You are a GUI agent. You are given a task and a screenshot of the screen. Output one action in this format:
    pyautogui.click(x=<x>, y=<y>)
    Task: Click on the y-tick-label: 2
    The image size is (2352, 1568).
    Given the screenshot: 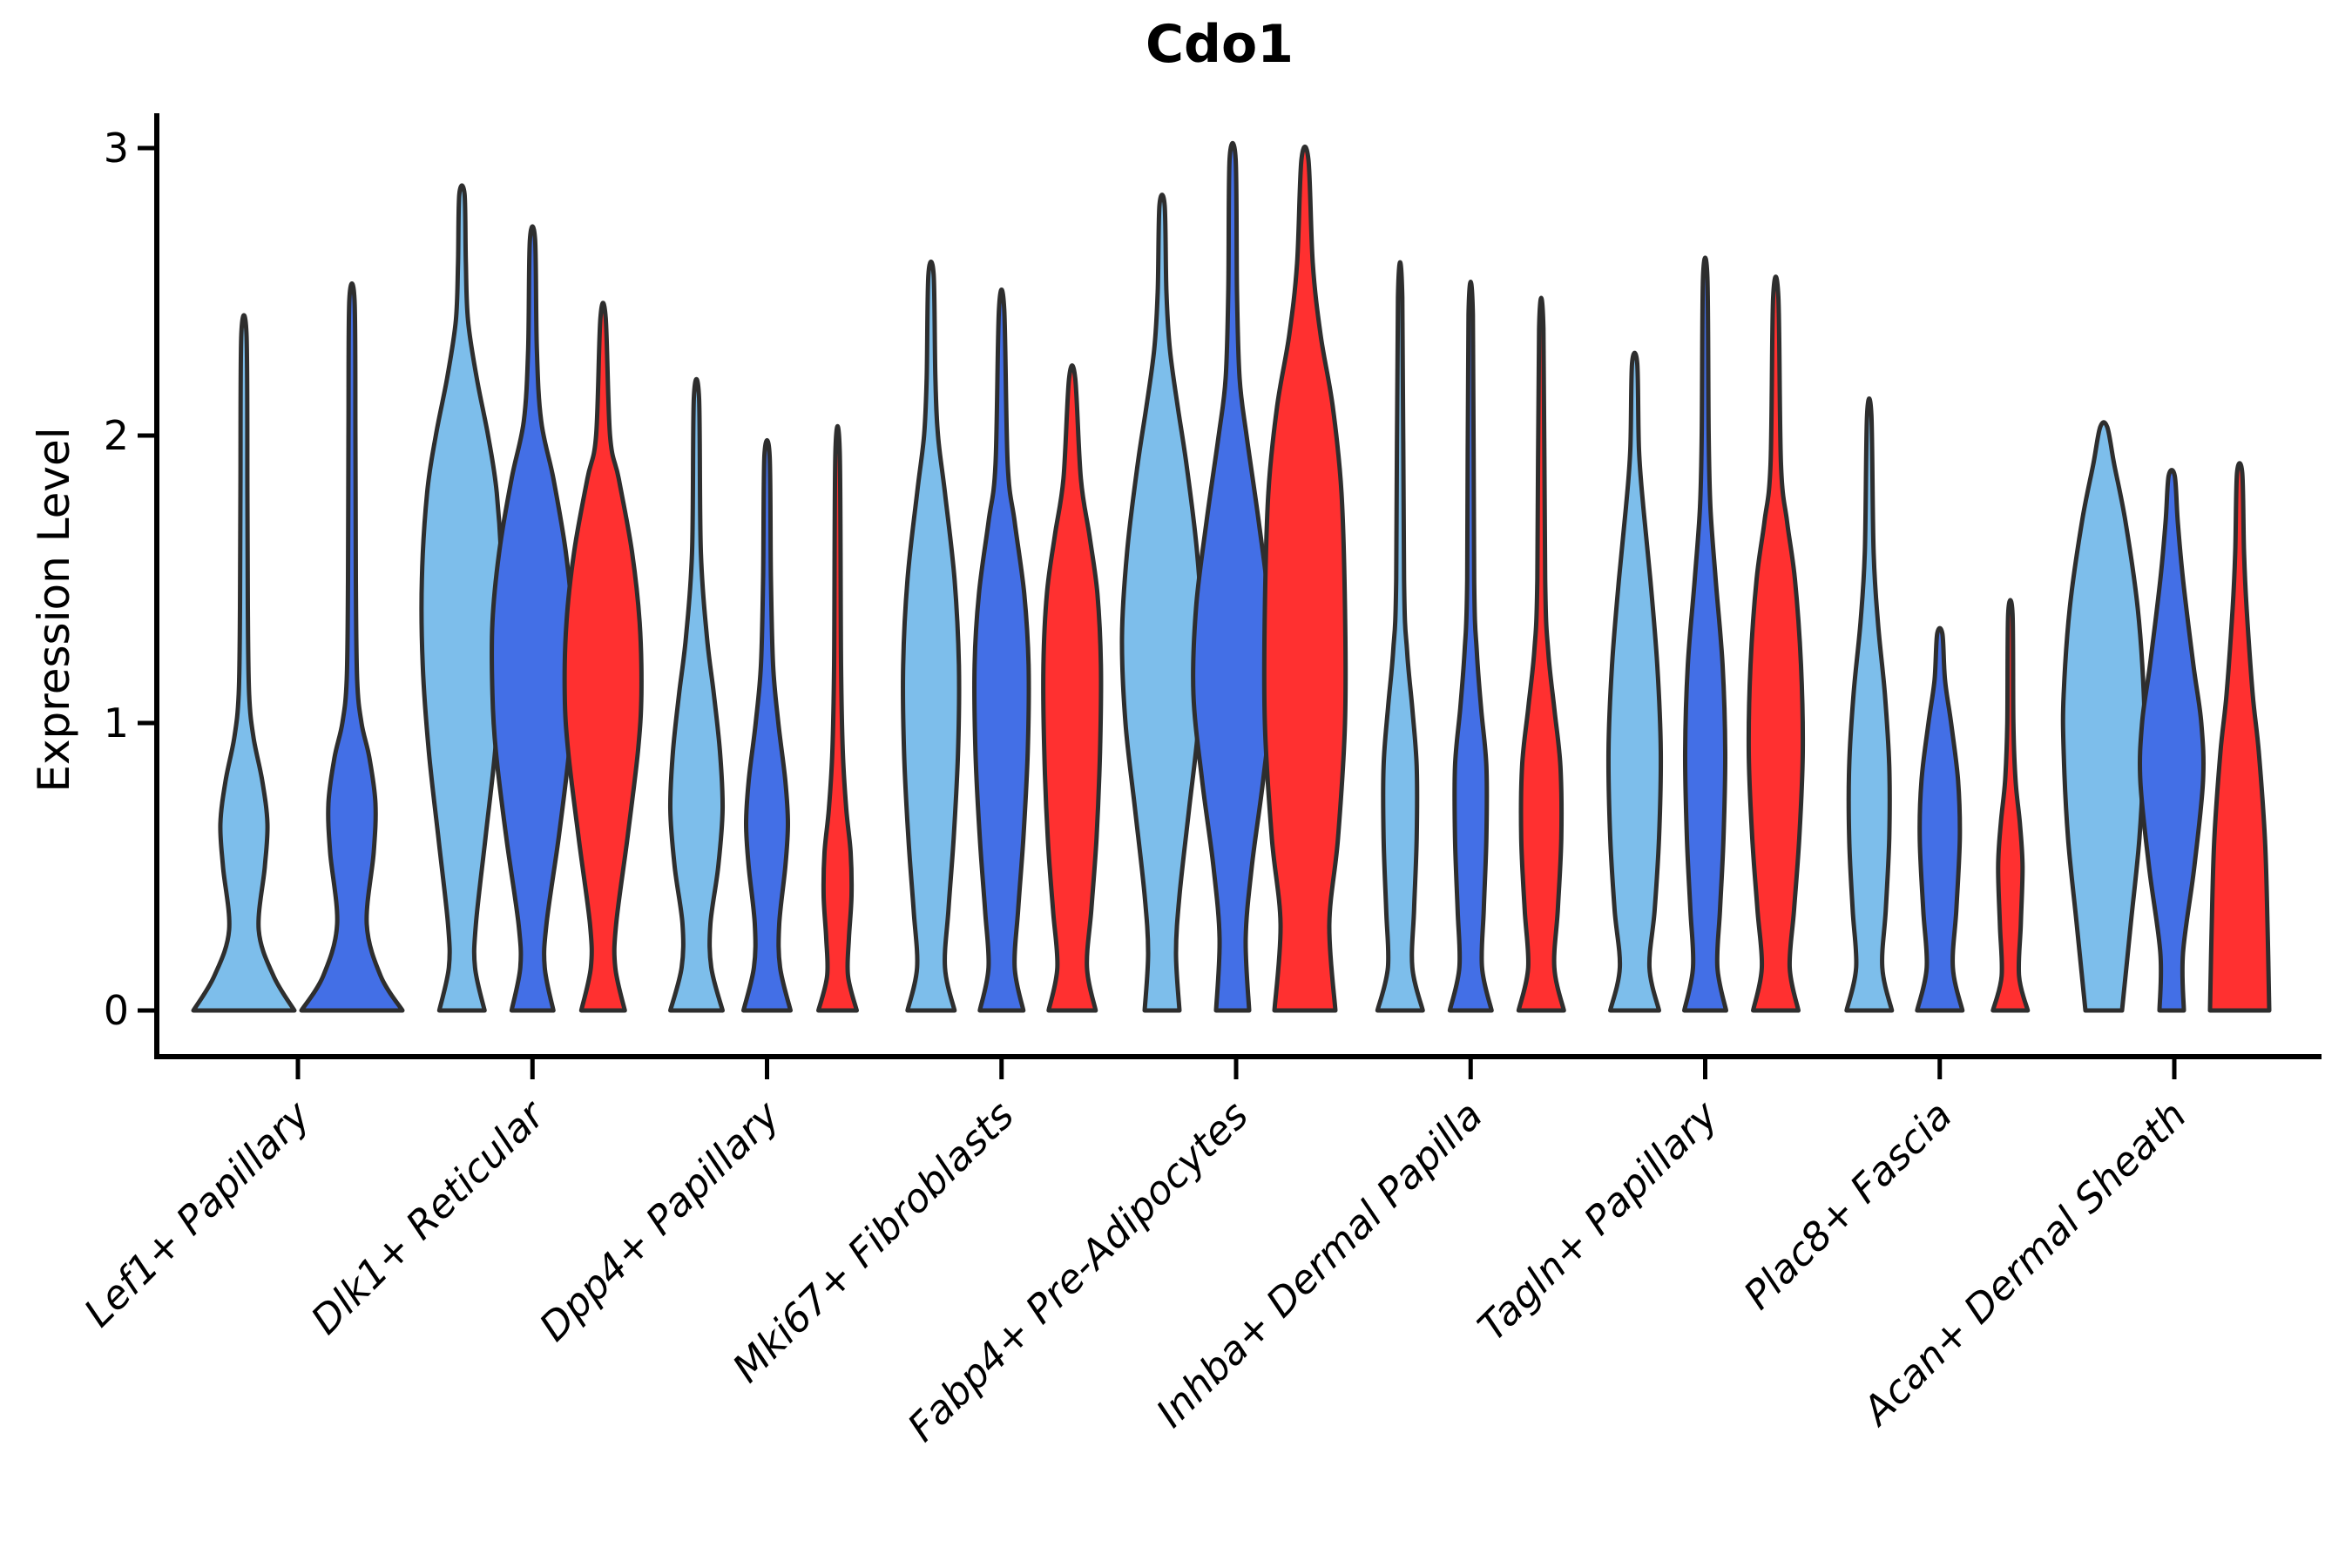 What is the action you would take?
    pyautogui.click(x=116, y=435)
    